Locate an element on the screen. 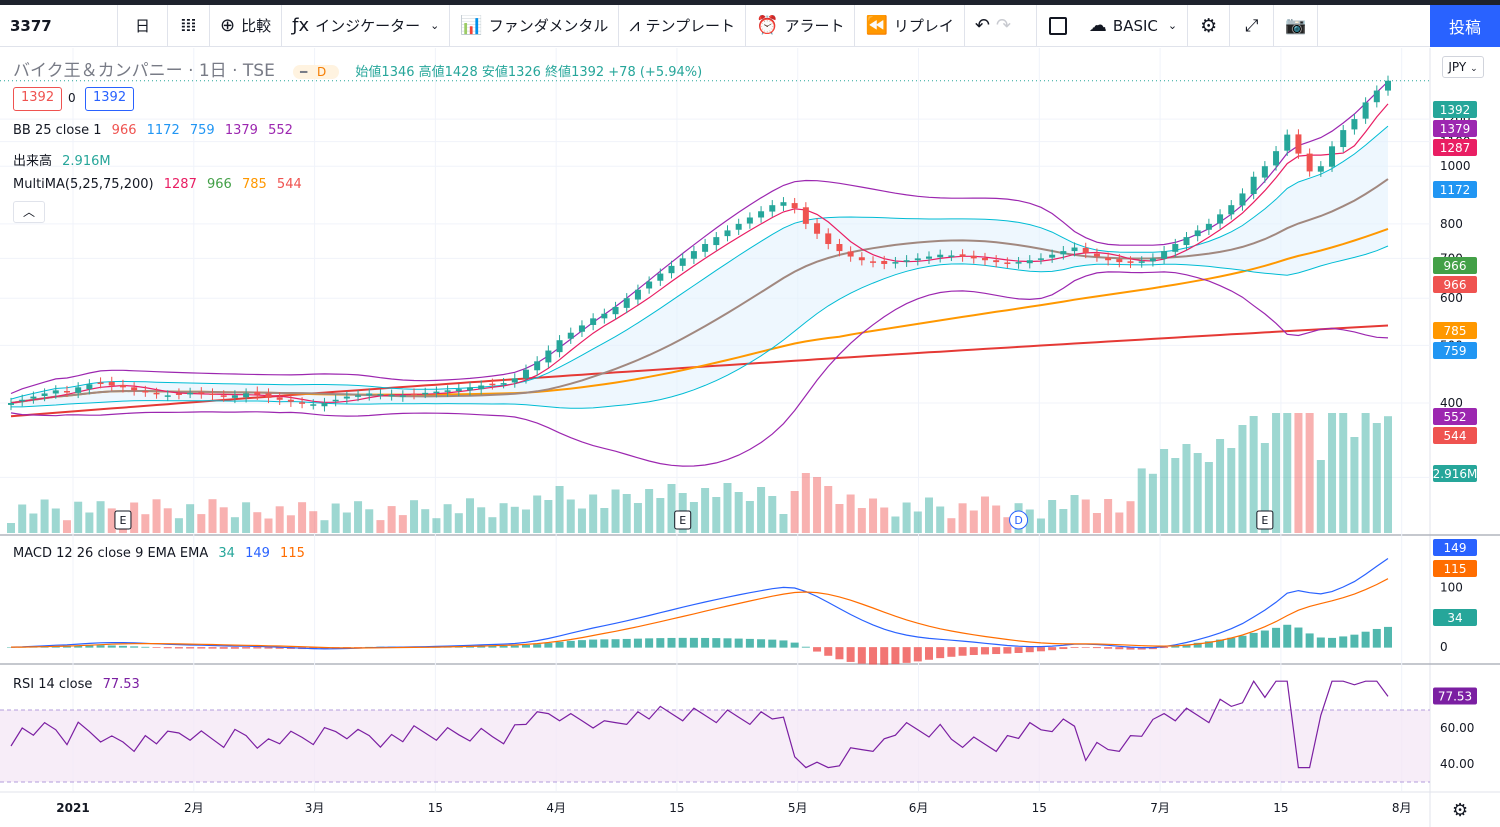  price-axis-label: 966 is located at coordinates (1455, 285).